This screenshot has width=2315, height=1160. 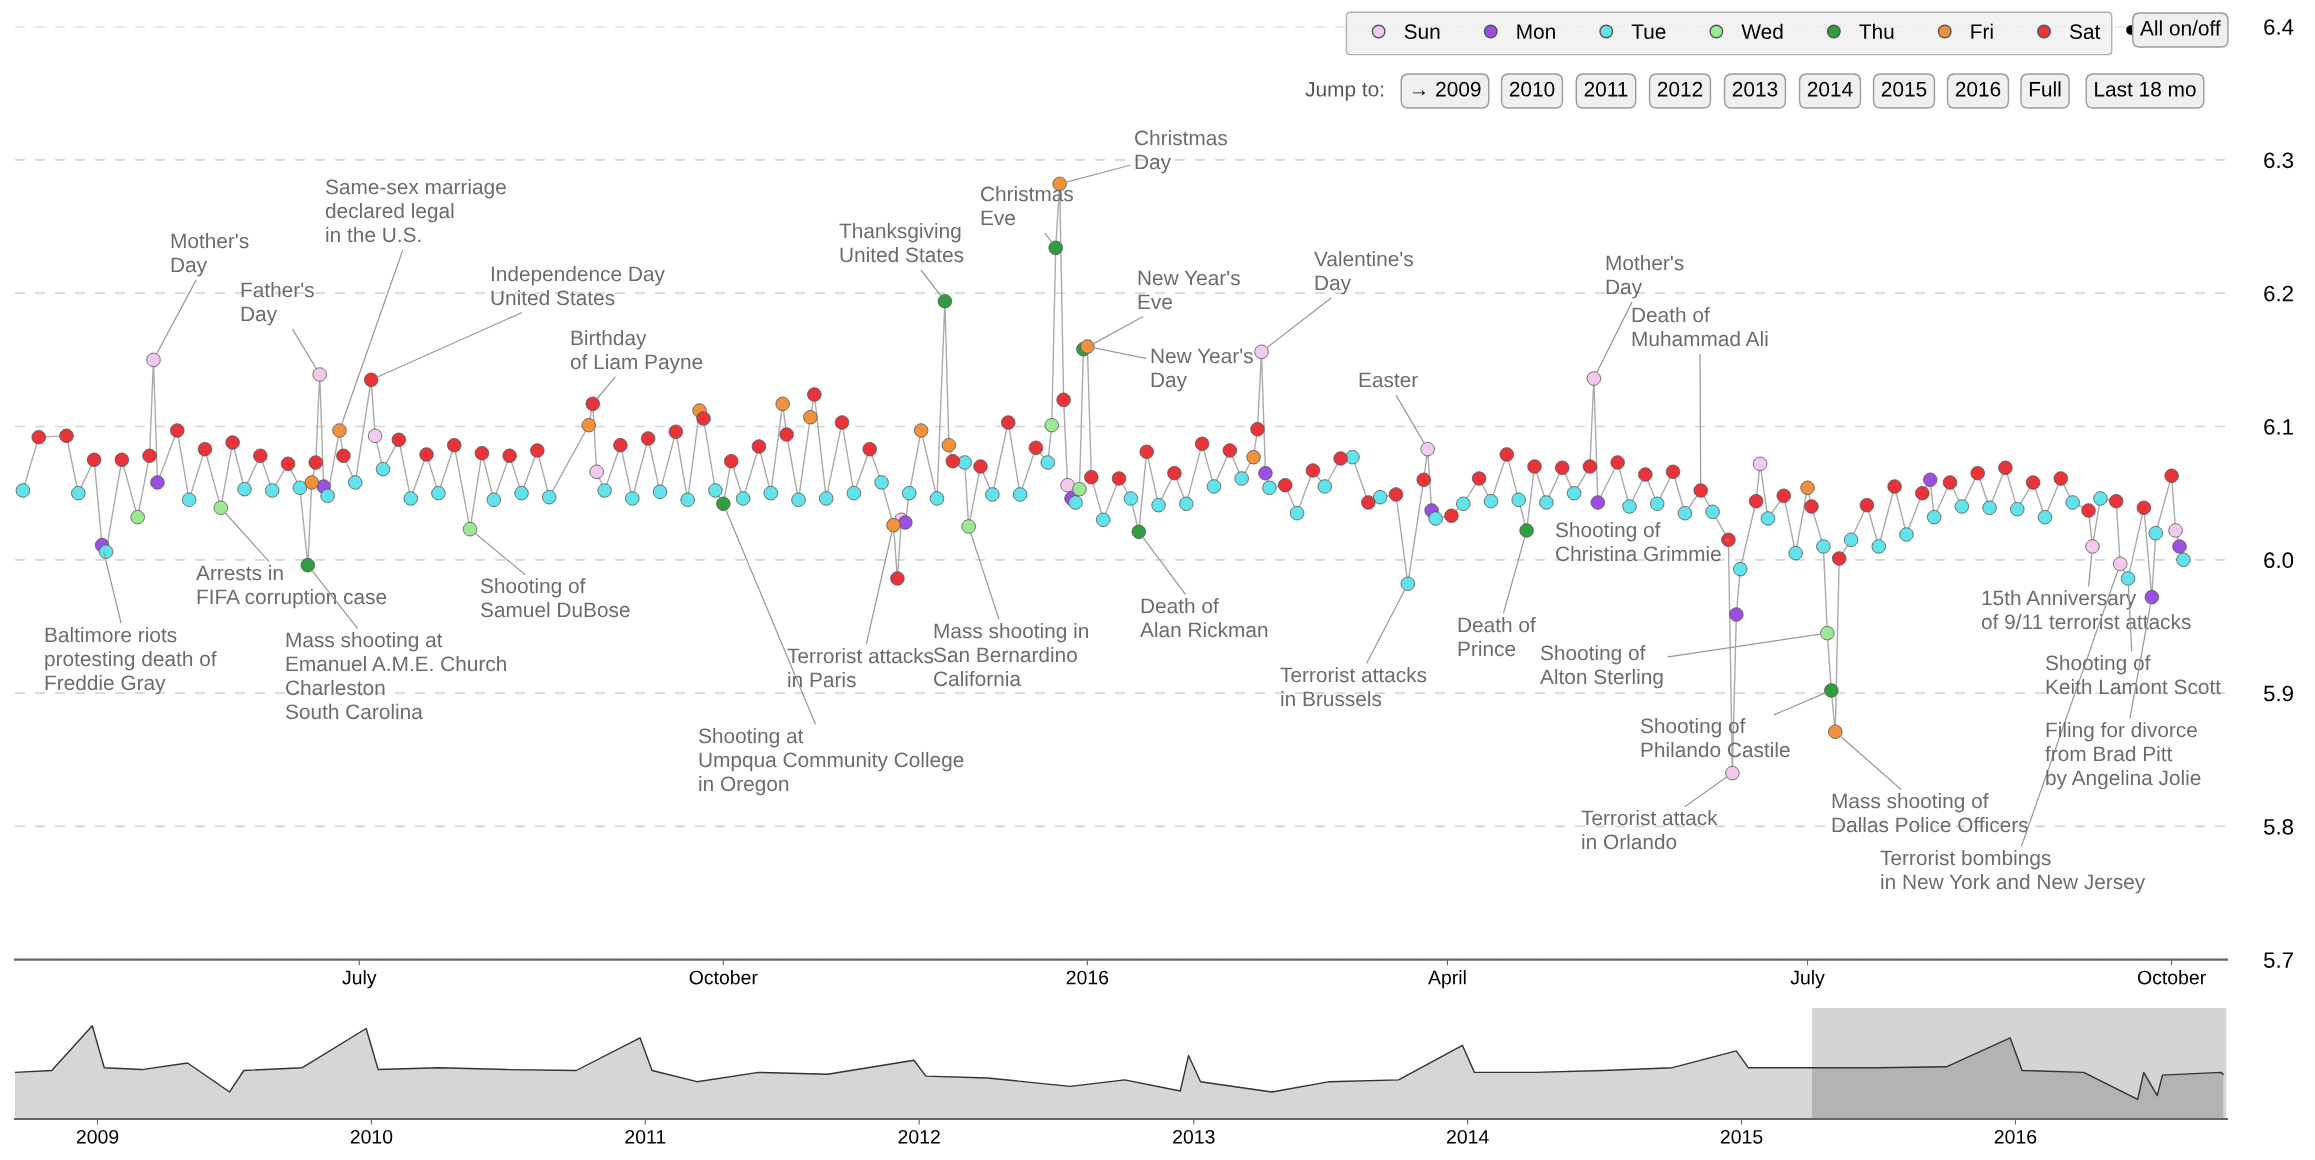 I want to click on legend-label: Sat, so click(x=2085, y=32).